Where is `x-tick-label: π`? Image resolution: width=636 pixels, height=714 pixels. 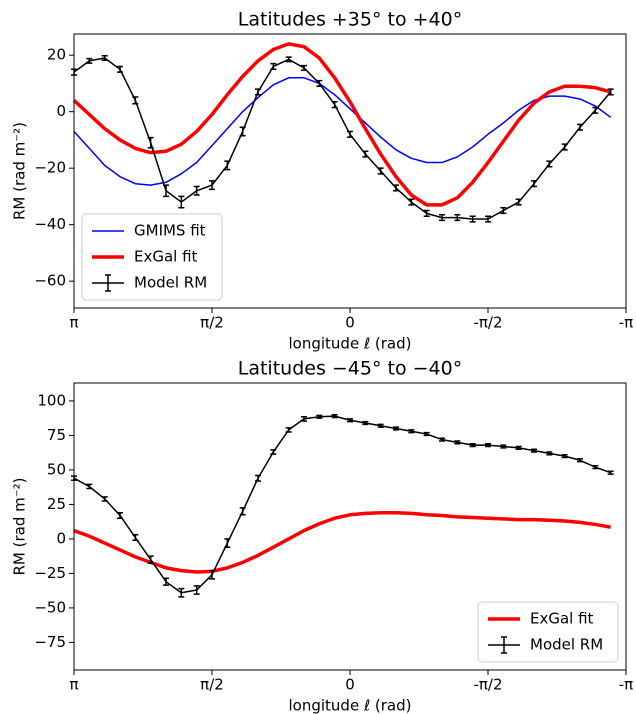 x-tick-label: π is located at coordinates (73, 685).